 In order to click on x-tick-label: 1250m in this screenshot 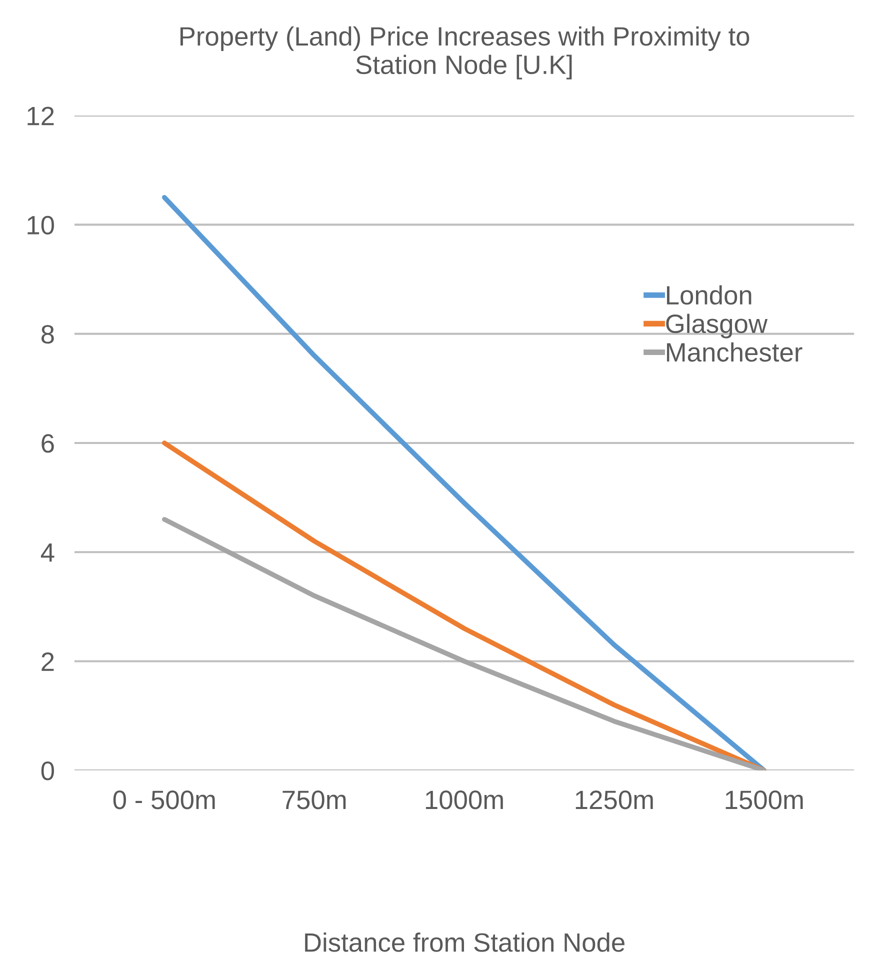, I will do `click(614, 800)`.